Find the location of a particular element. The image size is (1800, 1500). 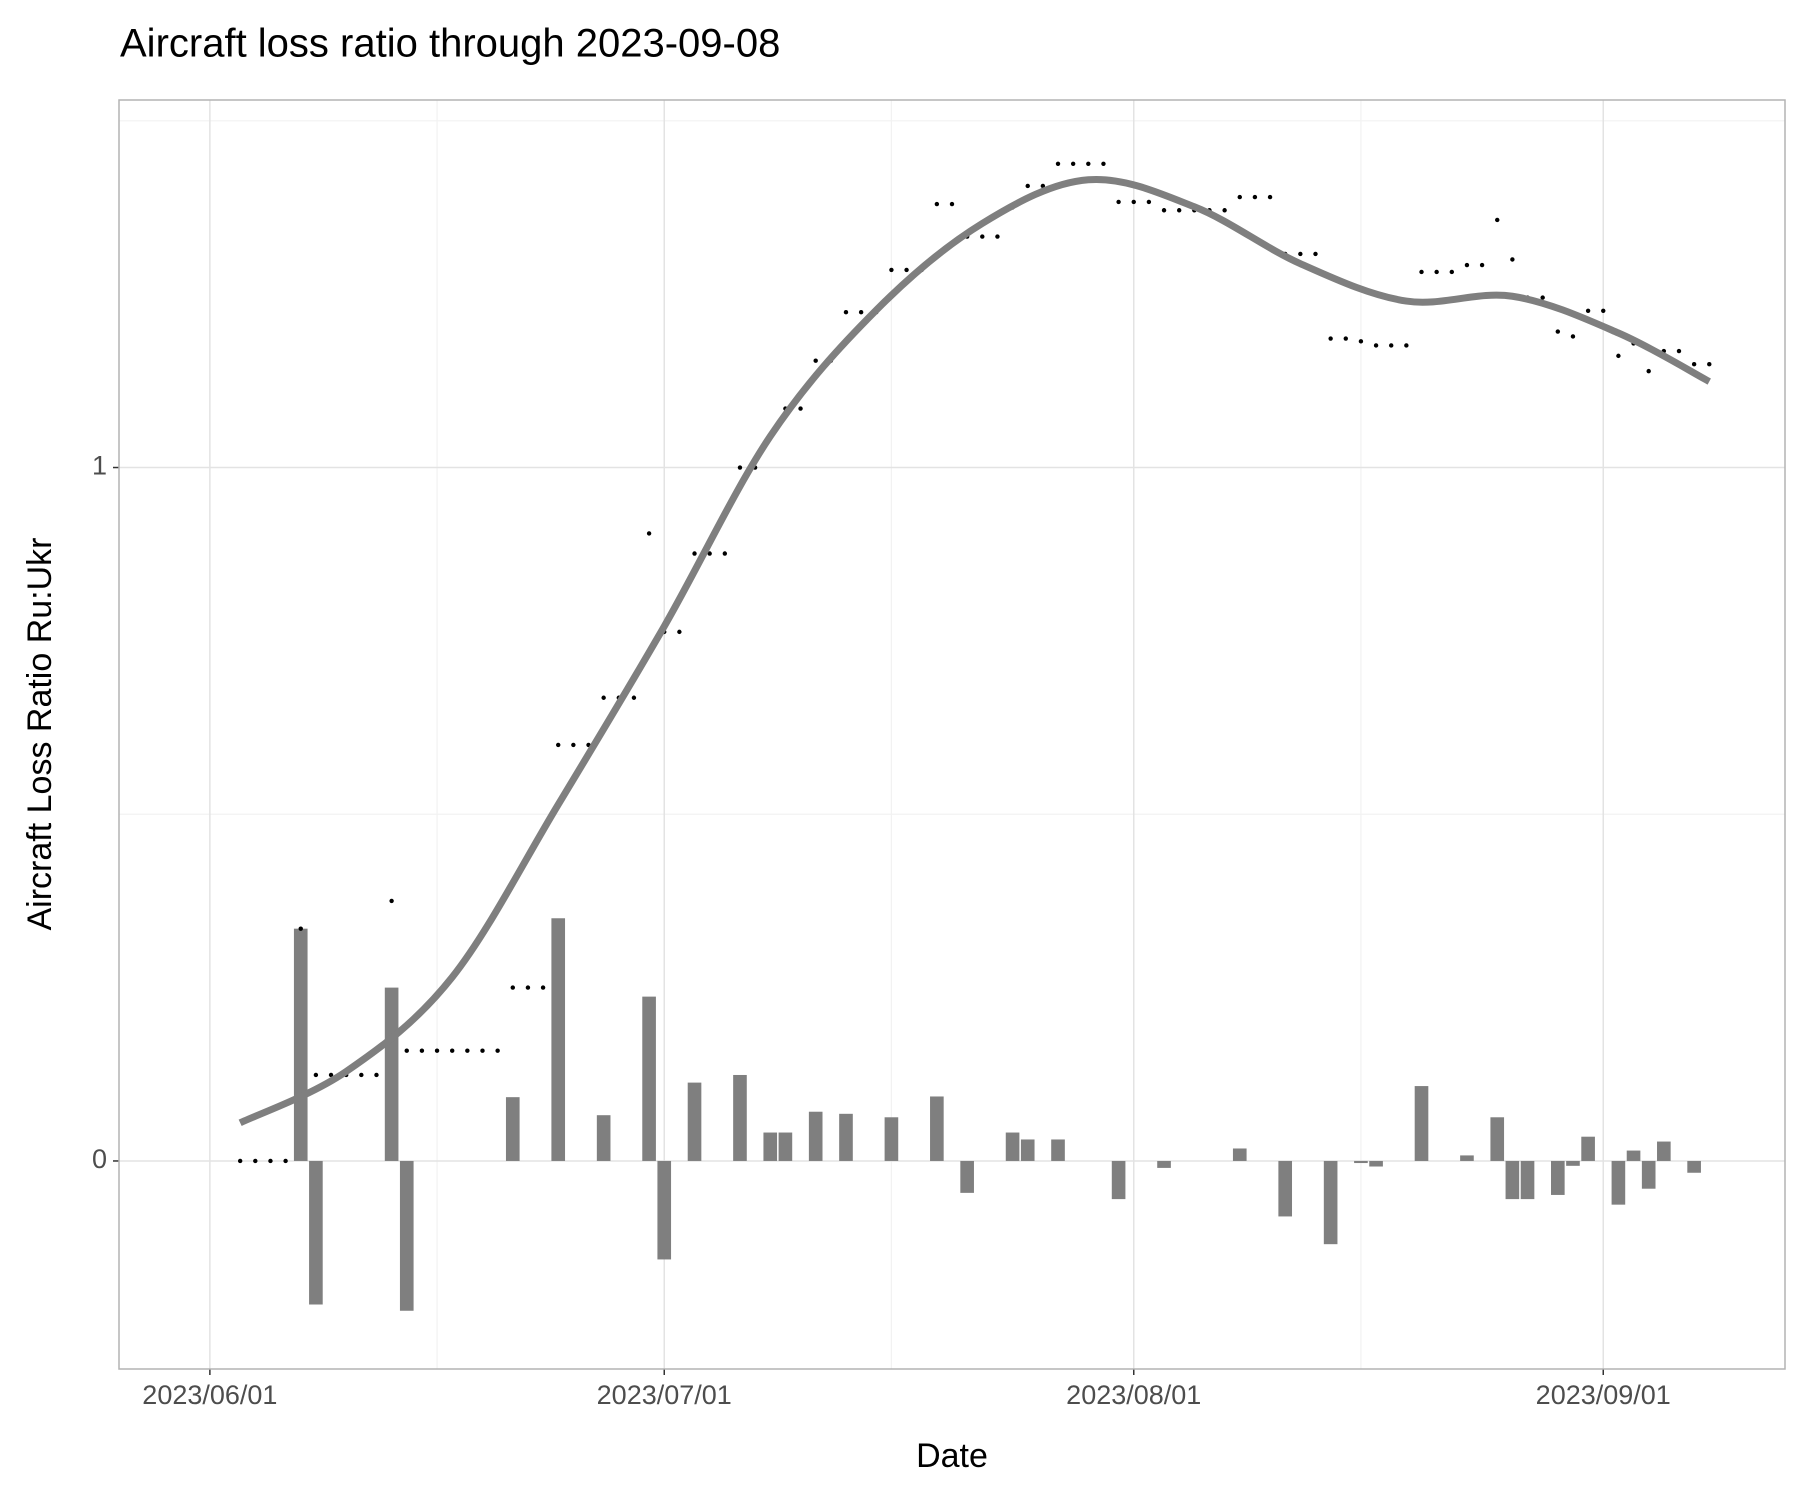

x-axis-title: Date is located at coordinates (952, 1456).